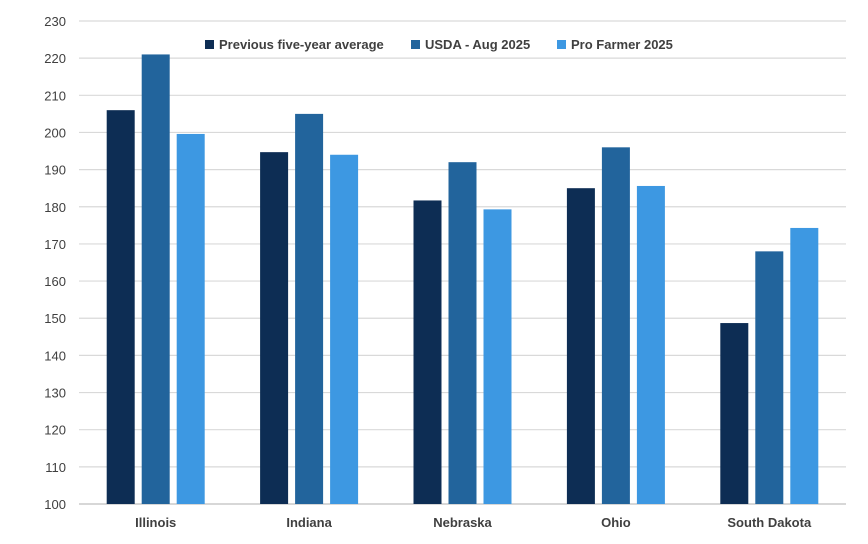  I want to click on x-category-label: Illinois, so click(155, 522).